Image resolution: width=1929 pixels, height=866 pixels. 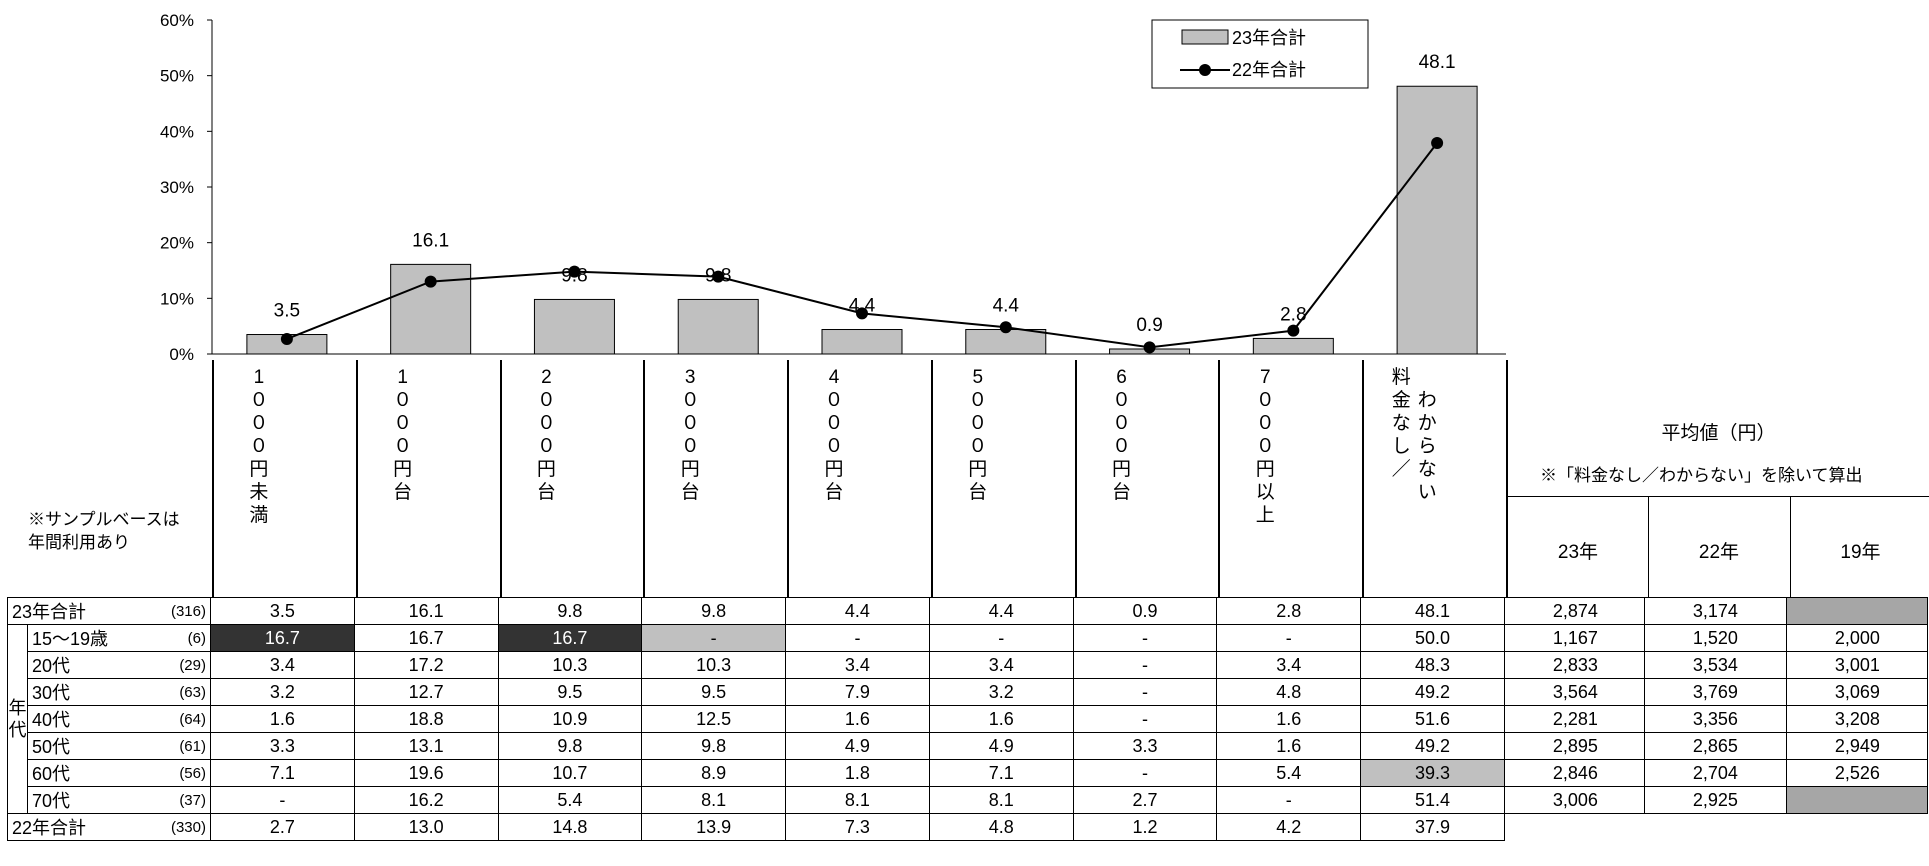 I want to click on row-label: 40代, so click(x=90, y=719).